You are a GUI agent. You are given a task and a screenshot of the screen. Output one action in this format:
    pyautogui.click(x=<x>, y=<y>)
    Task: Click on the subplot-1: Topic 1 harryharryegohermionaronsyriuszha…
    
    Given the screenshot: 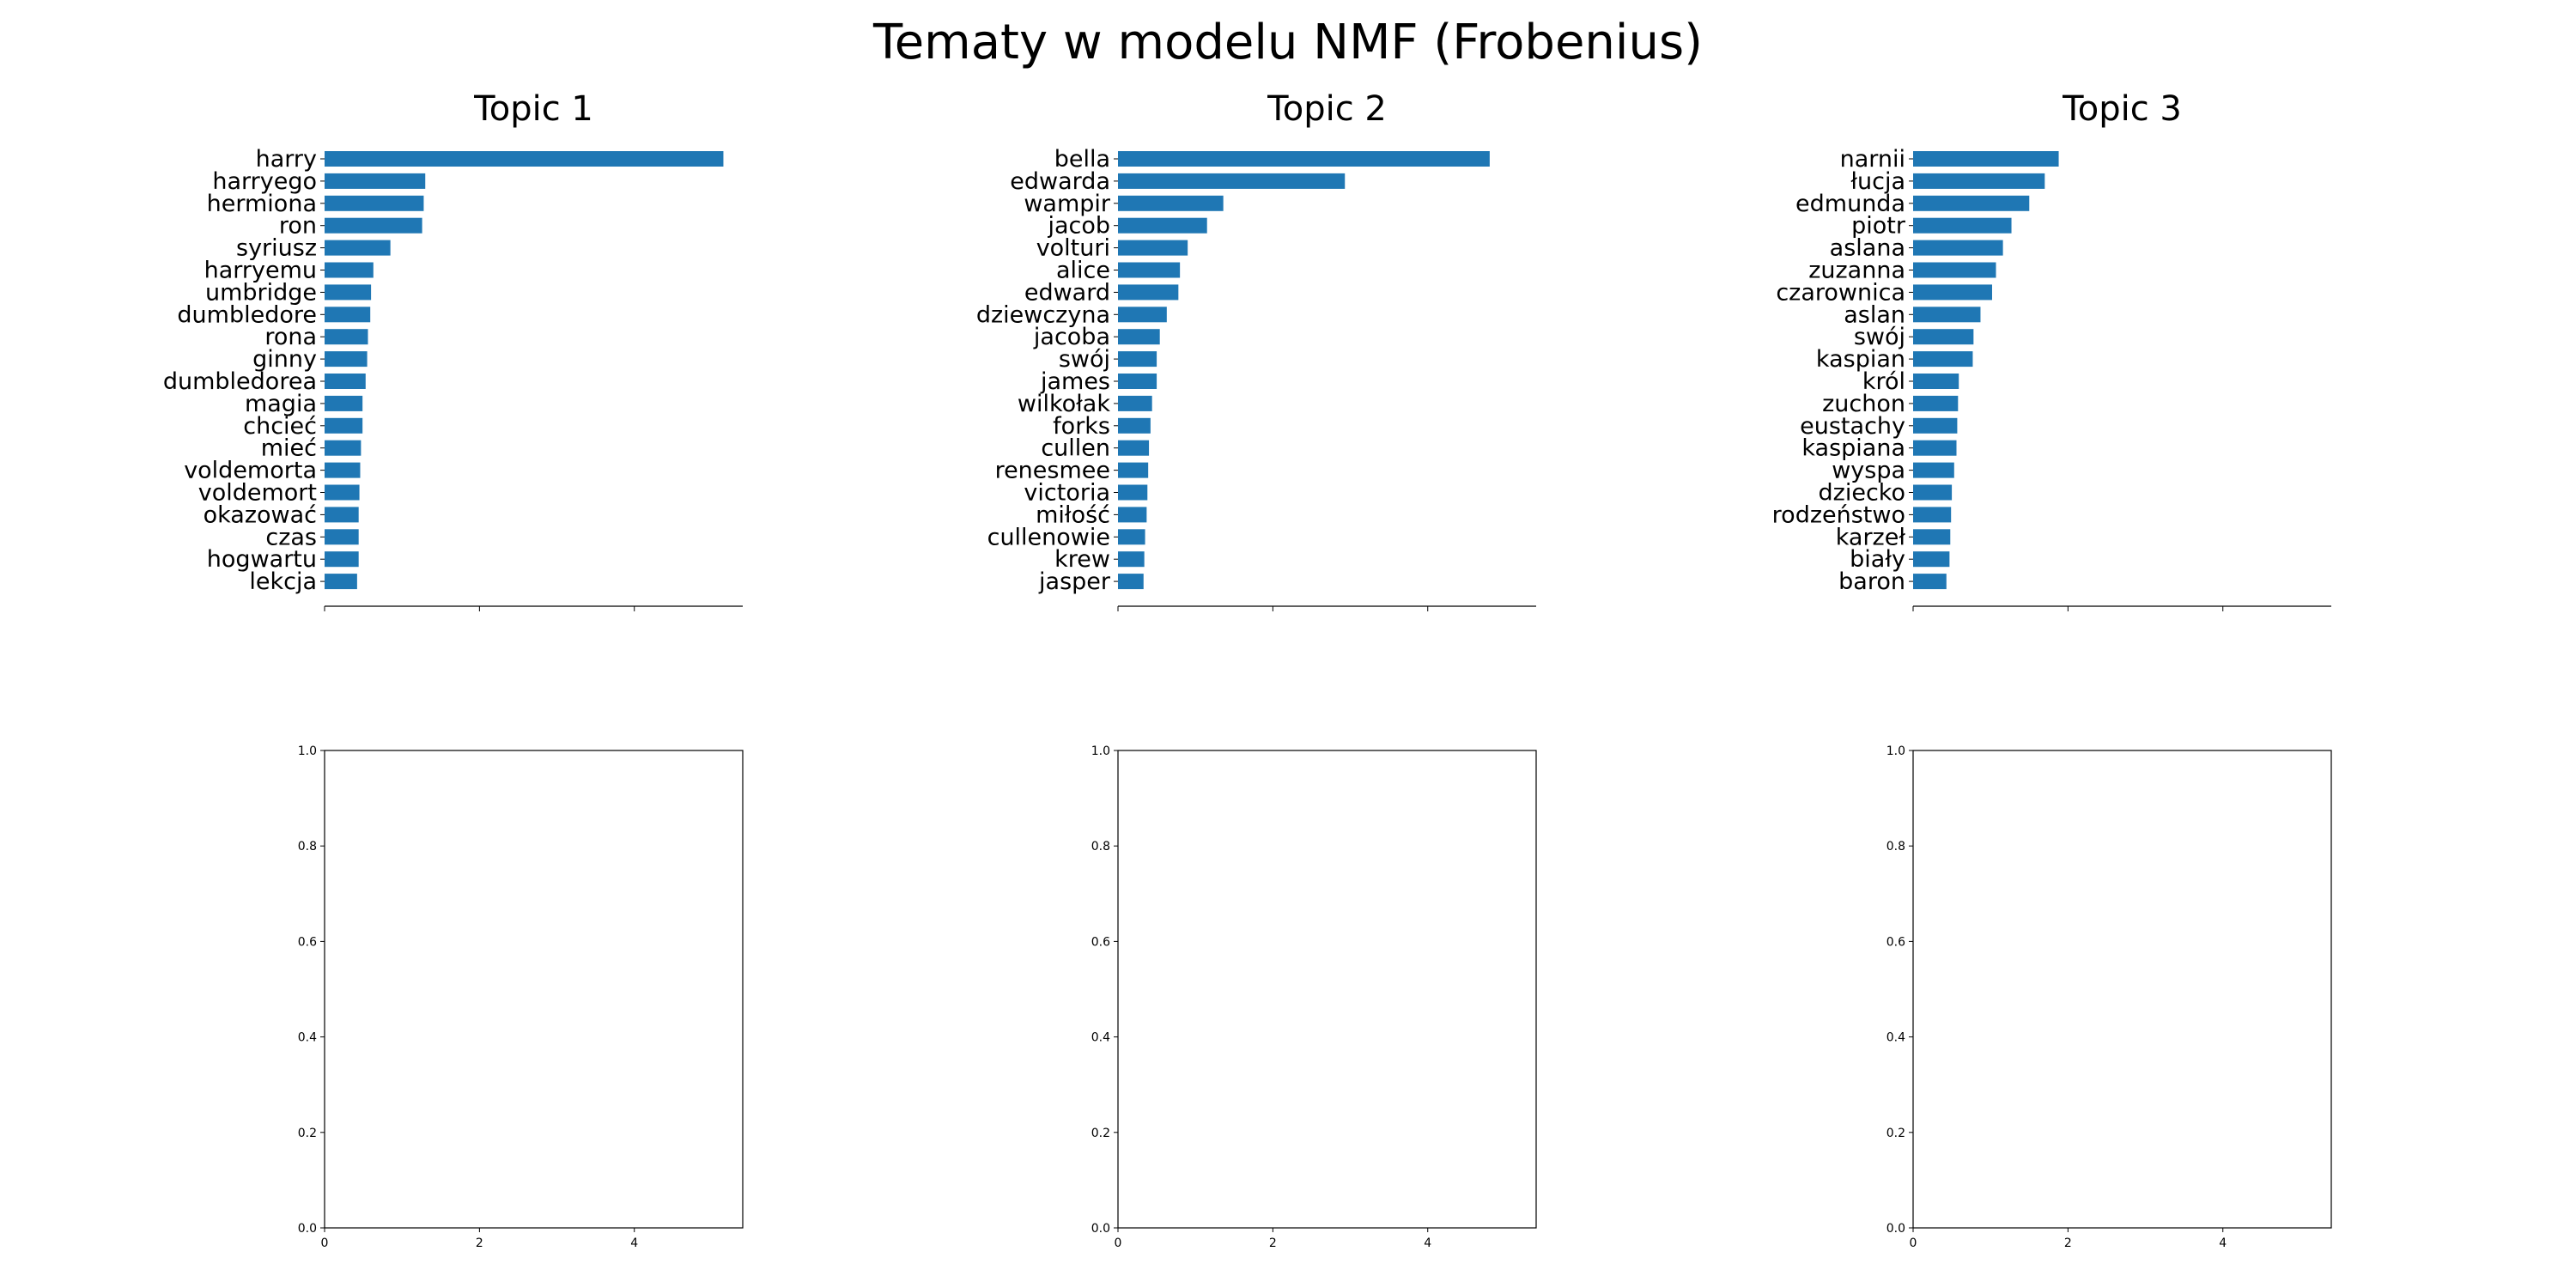 What is the action you would take?
    pyautogui.click(x=453, y=350)
    